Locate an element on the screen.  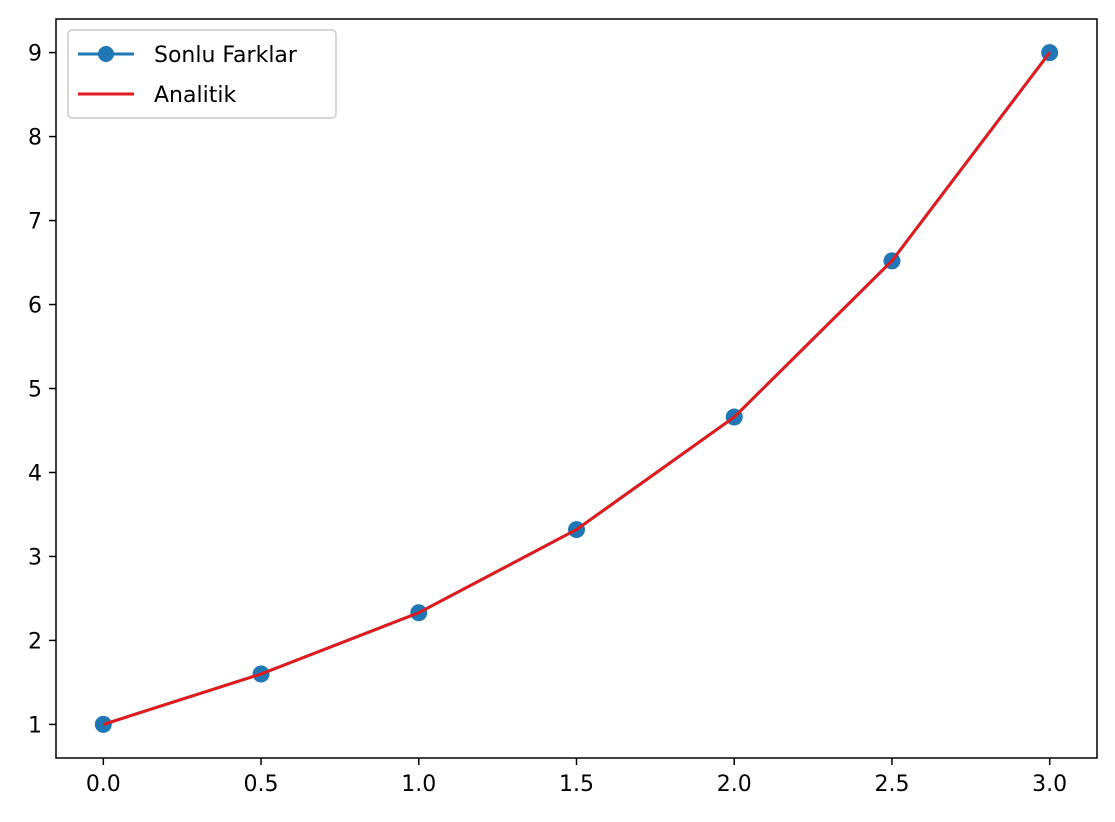
x-tick-label: 0.5 is located at coordinates (261, 784).